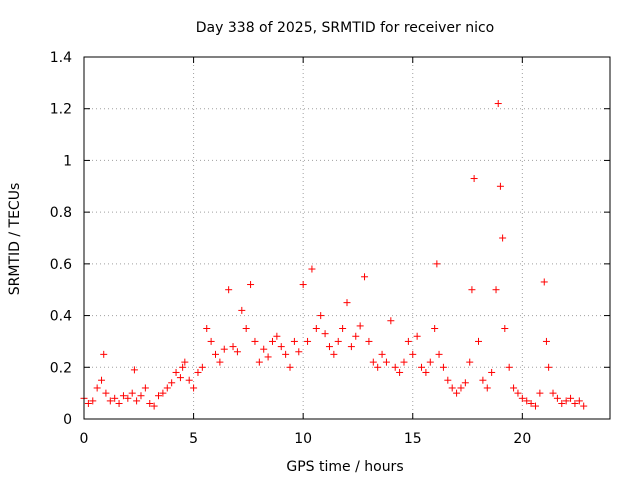 The height and width of the screenshot is (480, 640). What do you see at coordinates (193, 439) in the screenshot?
I see `x-tick-label: 5` at bounding box center [193, 439].